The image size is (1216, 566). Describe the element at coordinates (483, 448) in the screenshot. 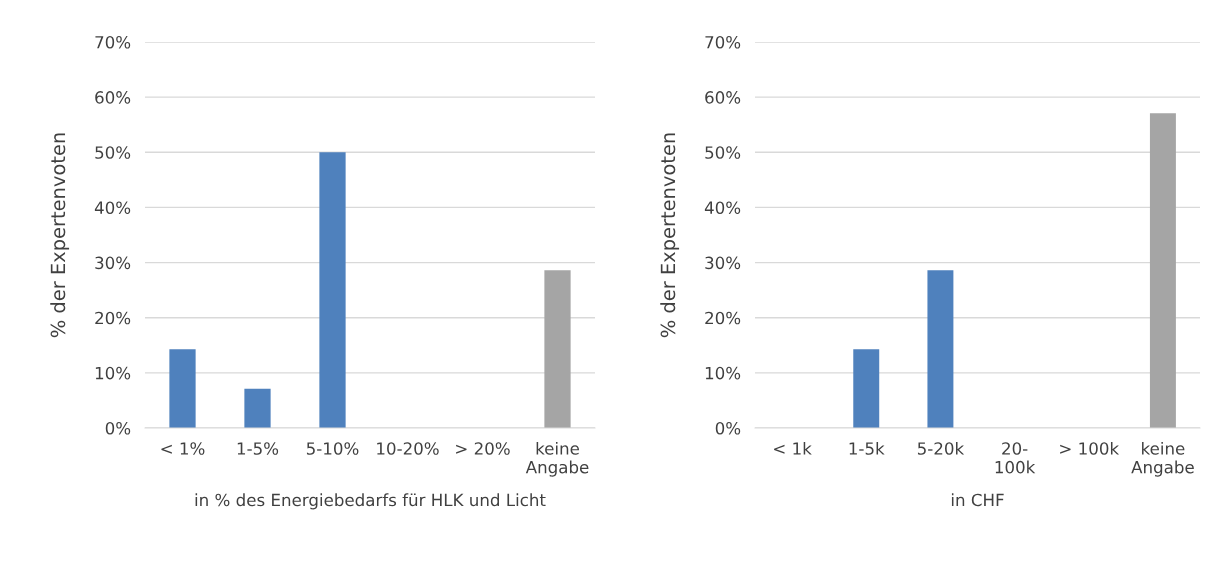

I see `x-tick-label: > 20%` at that location.